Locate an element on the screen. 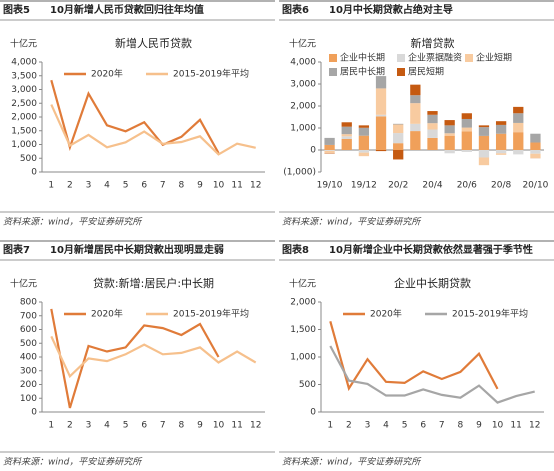 This screenshot has height=471, width=554. x-tick-label: 19/10 is located at coordinates (330, 186).